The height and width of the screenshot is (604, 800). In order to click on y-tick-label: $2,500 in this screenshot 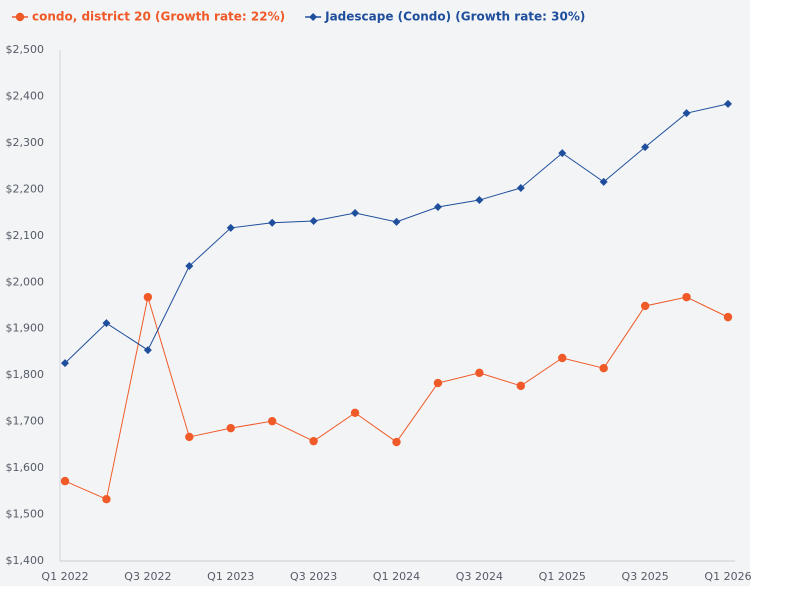, I will do `click(25, 49)`.